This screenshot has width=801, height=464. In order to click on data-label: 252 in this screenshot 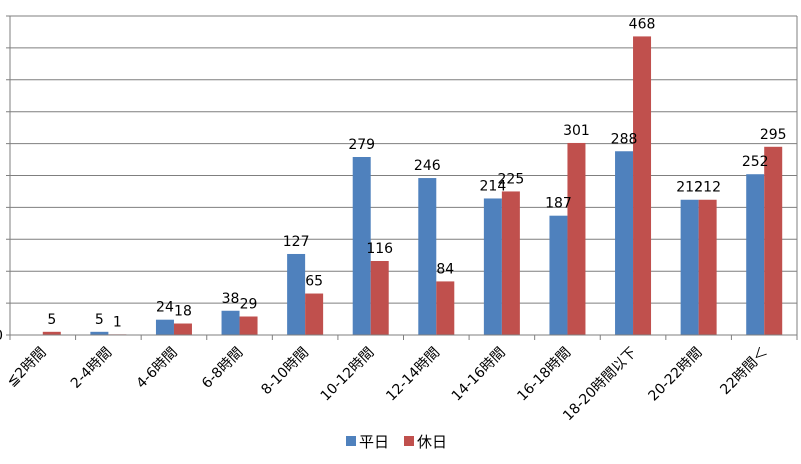, I will do `click(755, 162)`.